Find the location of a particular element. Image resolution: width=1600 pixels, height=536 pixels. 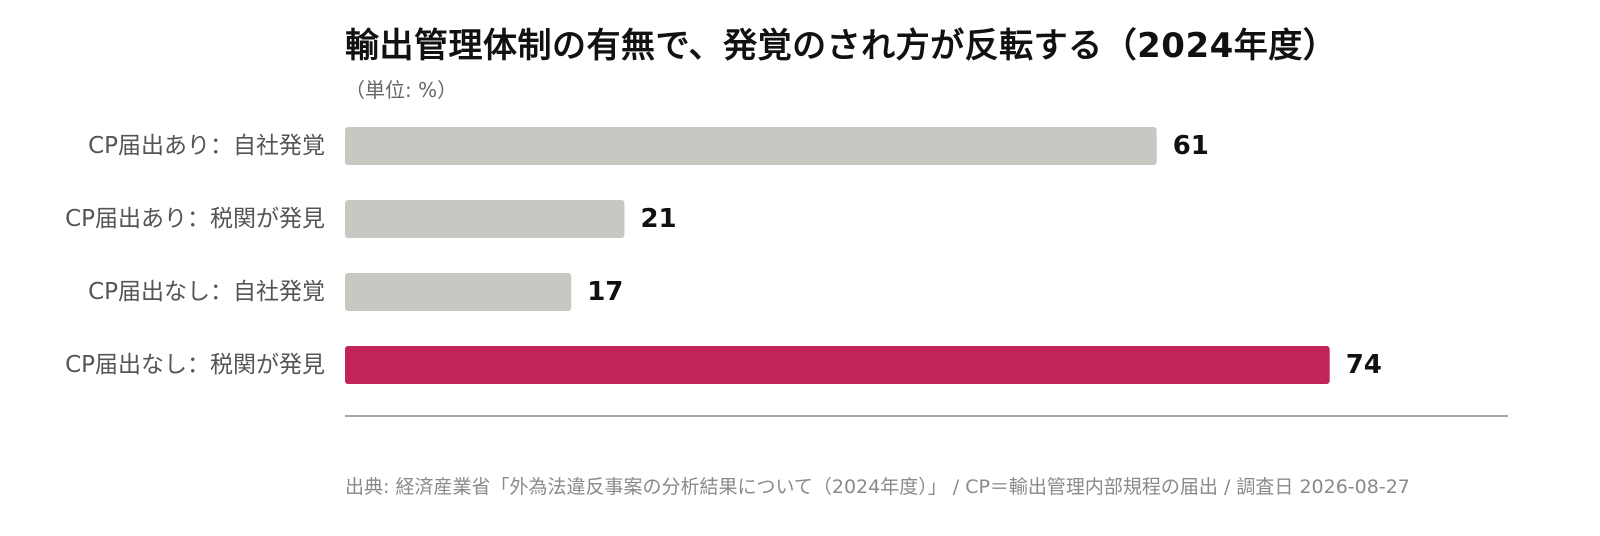

category-label-0: CP届出あり：自社発覚 is located at coordinates (206, 146).